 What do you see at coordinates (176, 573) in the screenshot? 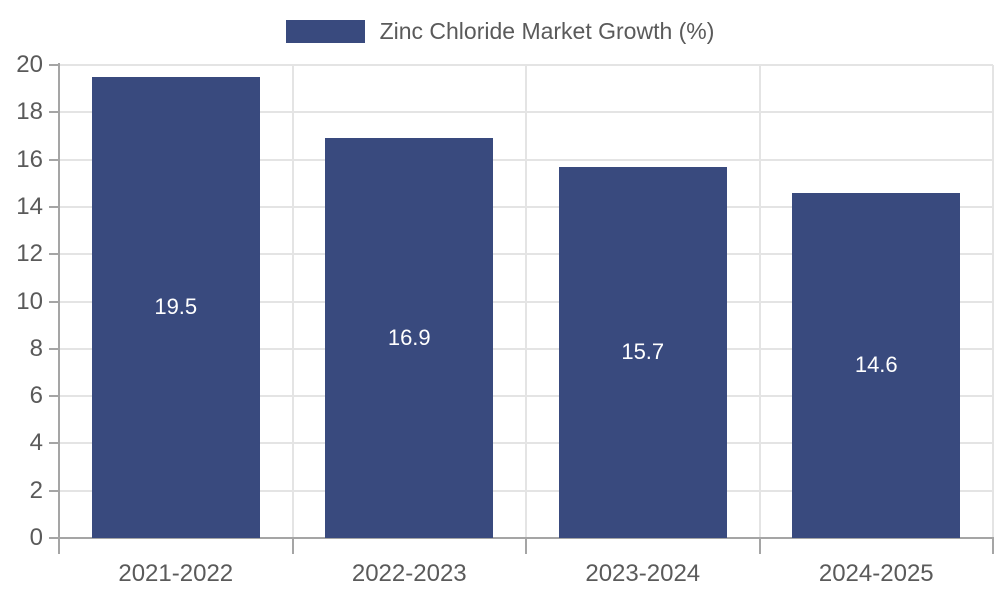
I see `x-tick-label: 2021-2022` at bounding box center [176, 573].